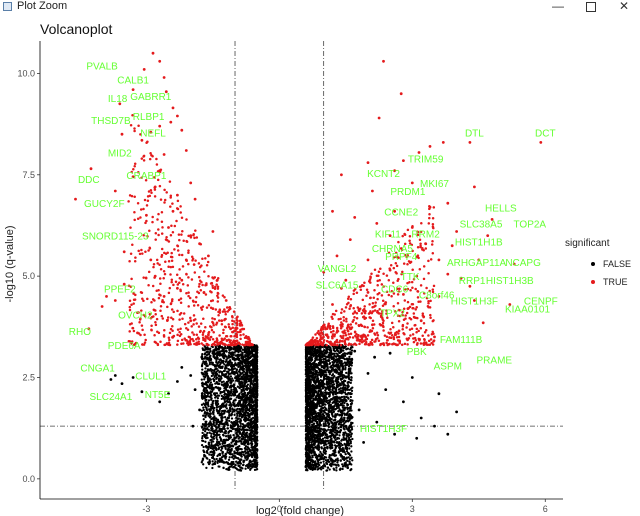 The width and height of the screenshot is (640, 516). I want to click on close-button: ✕, so click(624, 6).